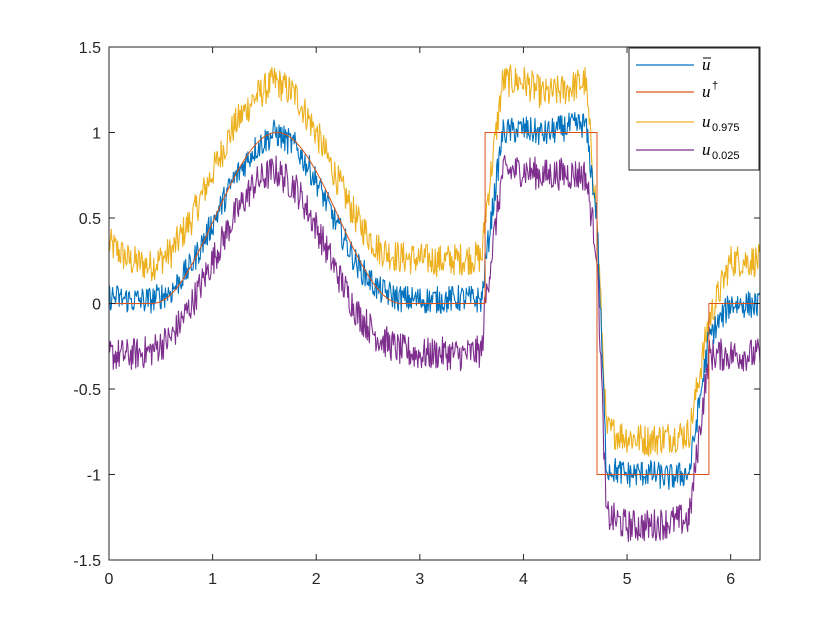 This screenshot has height=630, width=840. What do you see at coordinates (87, 390) in the screenshot?
I see `y-tick-label: -0.5` at bounding box center [87, 390].